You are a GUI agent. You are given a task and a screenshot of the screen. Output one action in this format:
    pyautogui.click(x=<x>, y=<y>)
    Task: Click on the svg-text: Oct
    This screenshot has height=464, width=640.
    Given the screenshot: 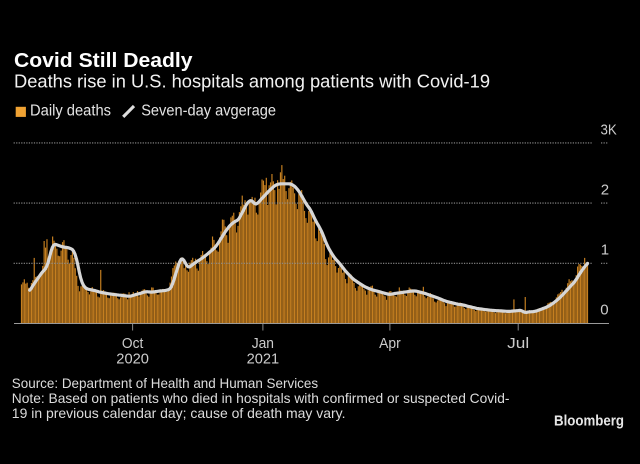 What is the action you would take?
    pyautogui.click(x=133, y=343)
    